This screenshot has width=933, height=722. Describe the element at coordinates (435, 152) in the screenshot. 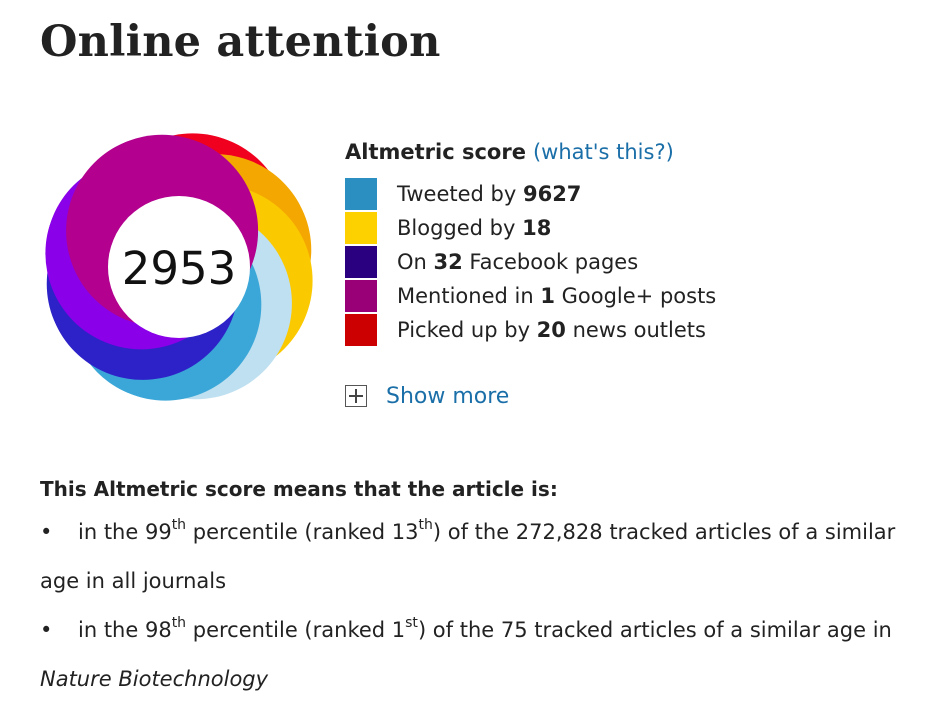

I see `altmetric-score-label: Altmetric score` at that location.